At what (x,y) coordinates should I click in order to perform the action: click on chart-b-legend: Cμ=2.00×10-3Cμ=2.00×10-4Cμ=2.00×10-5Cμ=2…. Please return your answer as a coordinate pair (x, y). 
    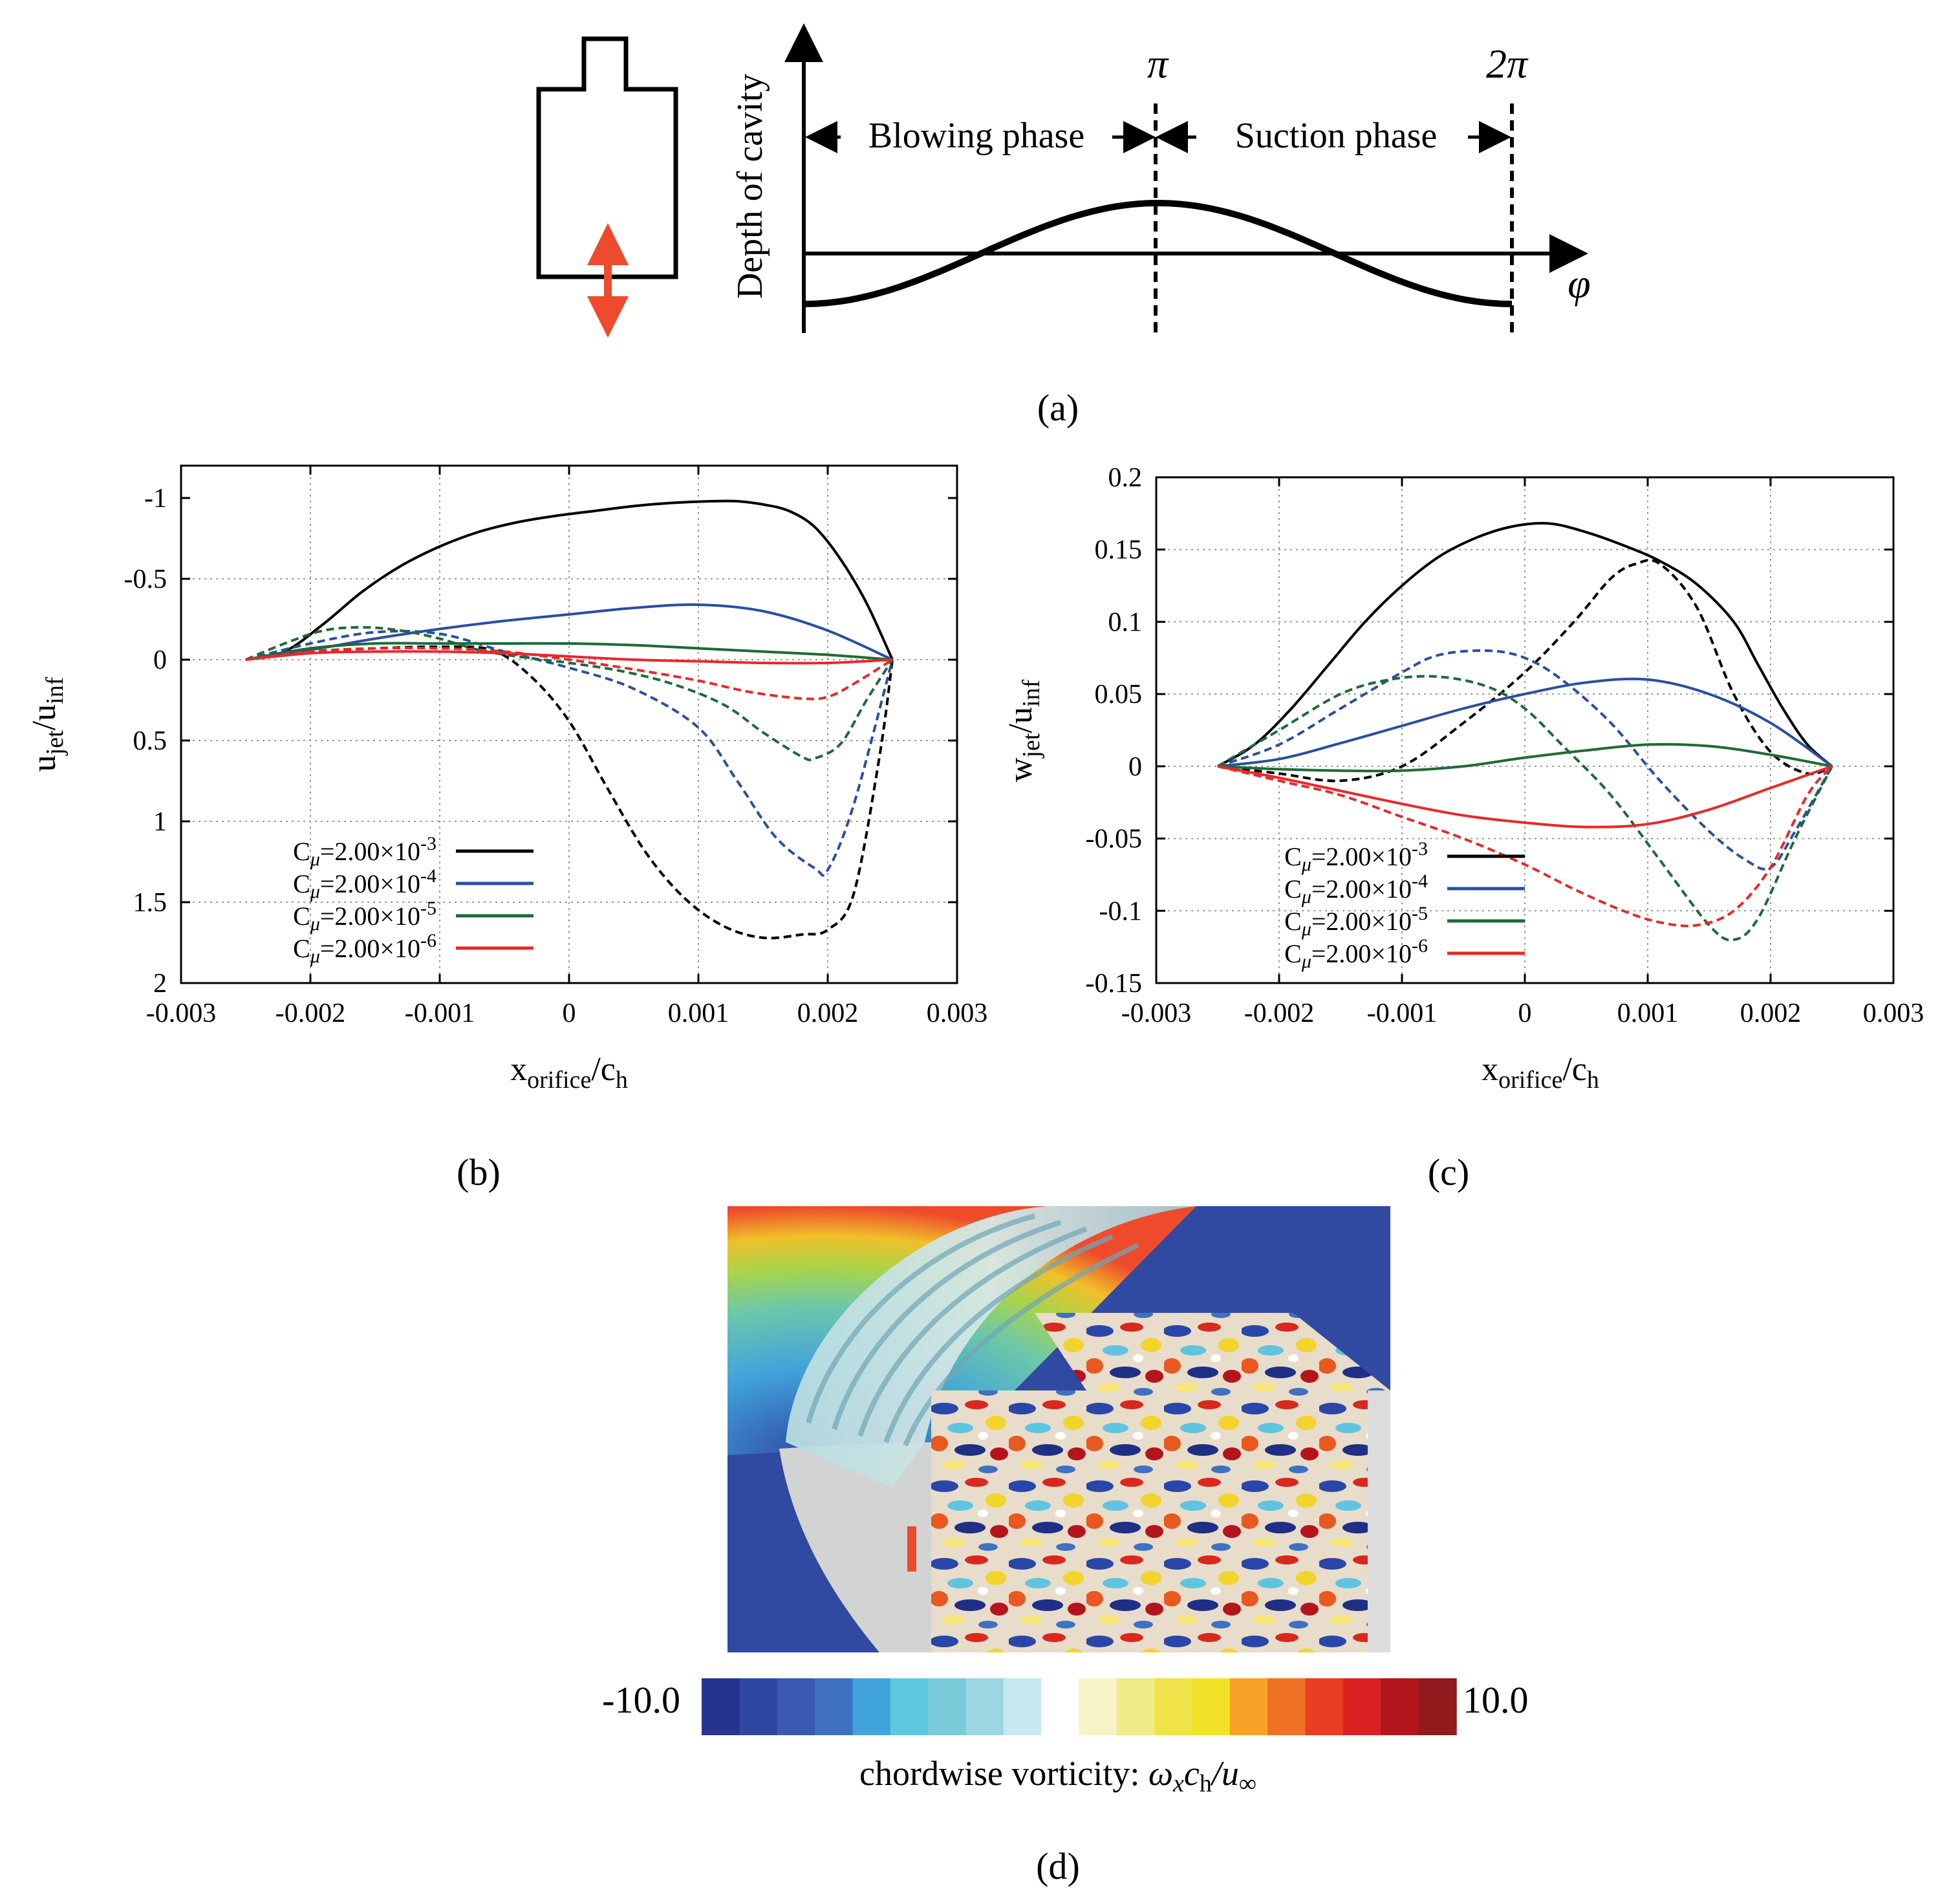
    Looking at the image, I should click on (413, 900).